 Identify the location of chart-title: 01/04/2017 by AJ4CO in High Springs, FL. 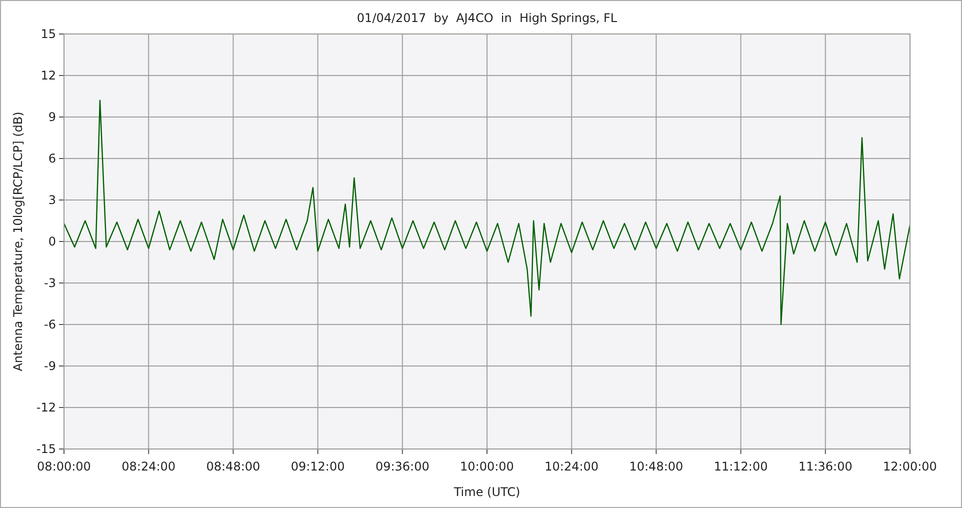
(487, 18).